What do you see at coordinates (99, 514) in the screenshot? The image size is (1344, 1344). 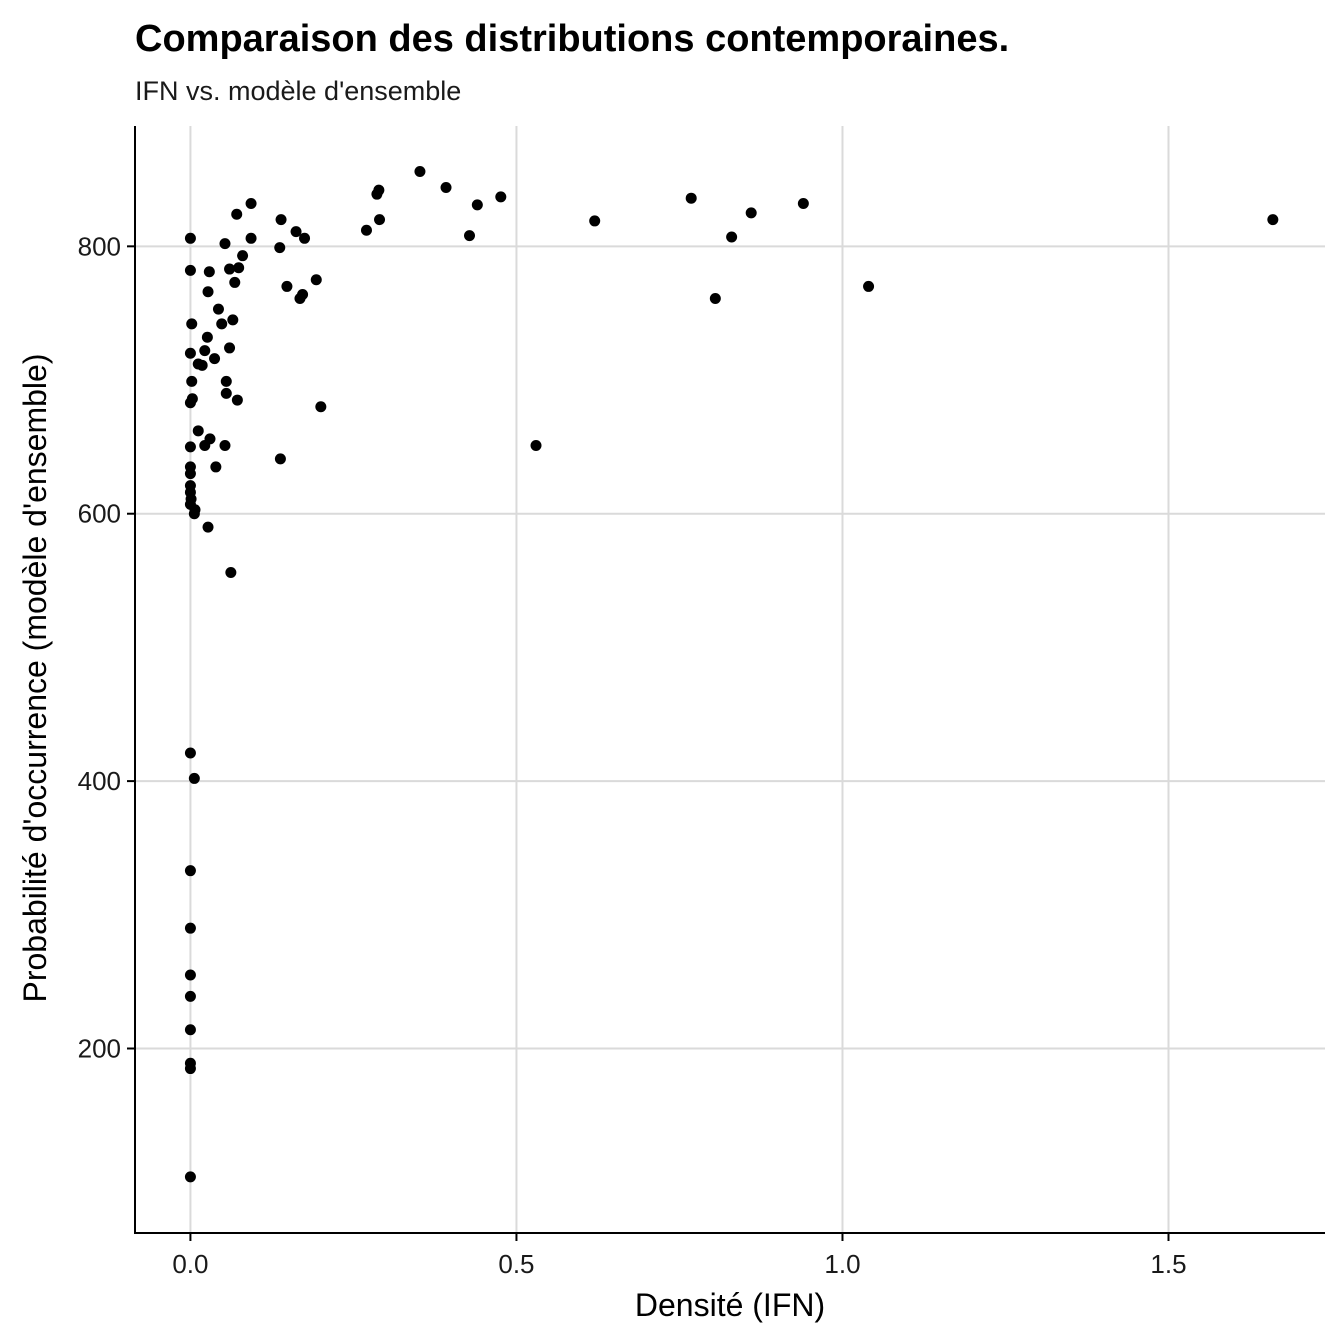 I see `y-tick-label: 600` at bounding box center [99, 514].